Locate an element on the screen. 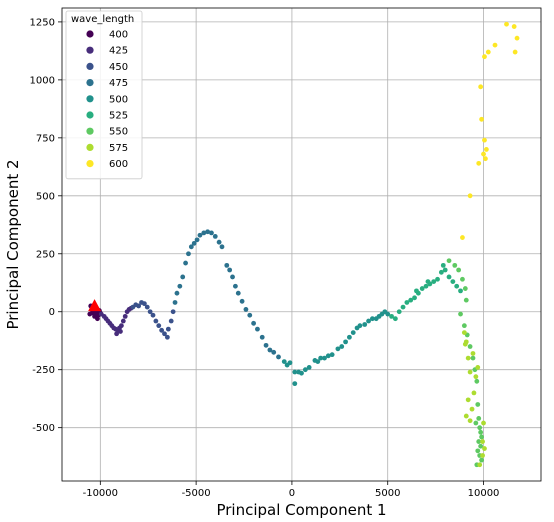 This screenshot has height=522, width=554. legend-entry-label: 575 is located at coordinates (118, 148).